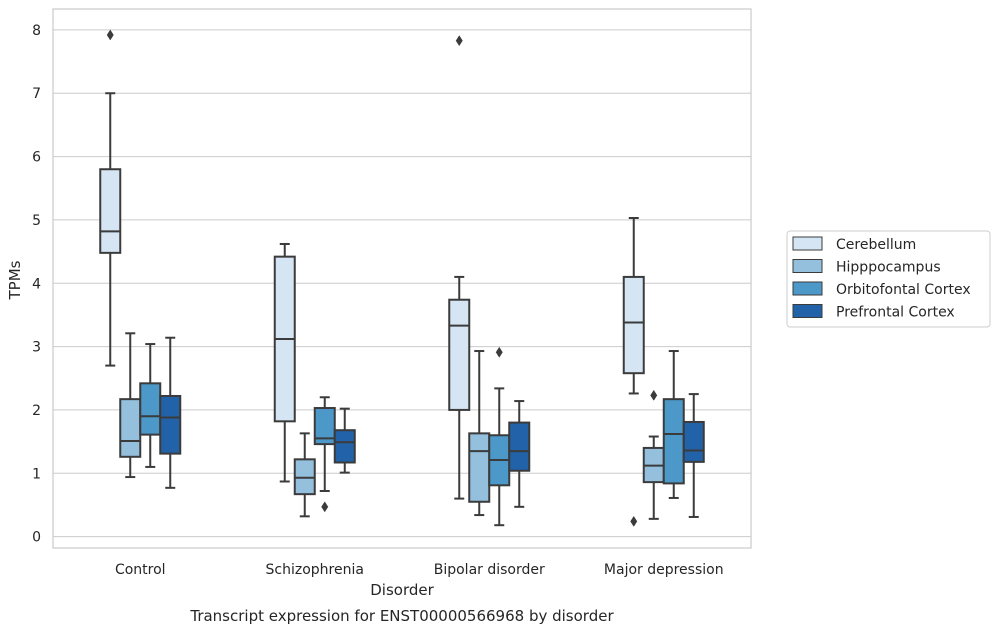 This screenshot has height=634, width=999. I want to click on legend-label: Orbitofontal Cortex, so click(903, 290).